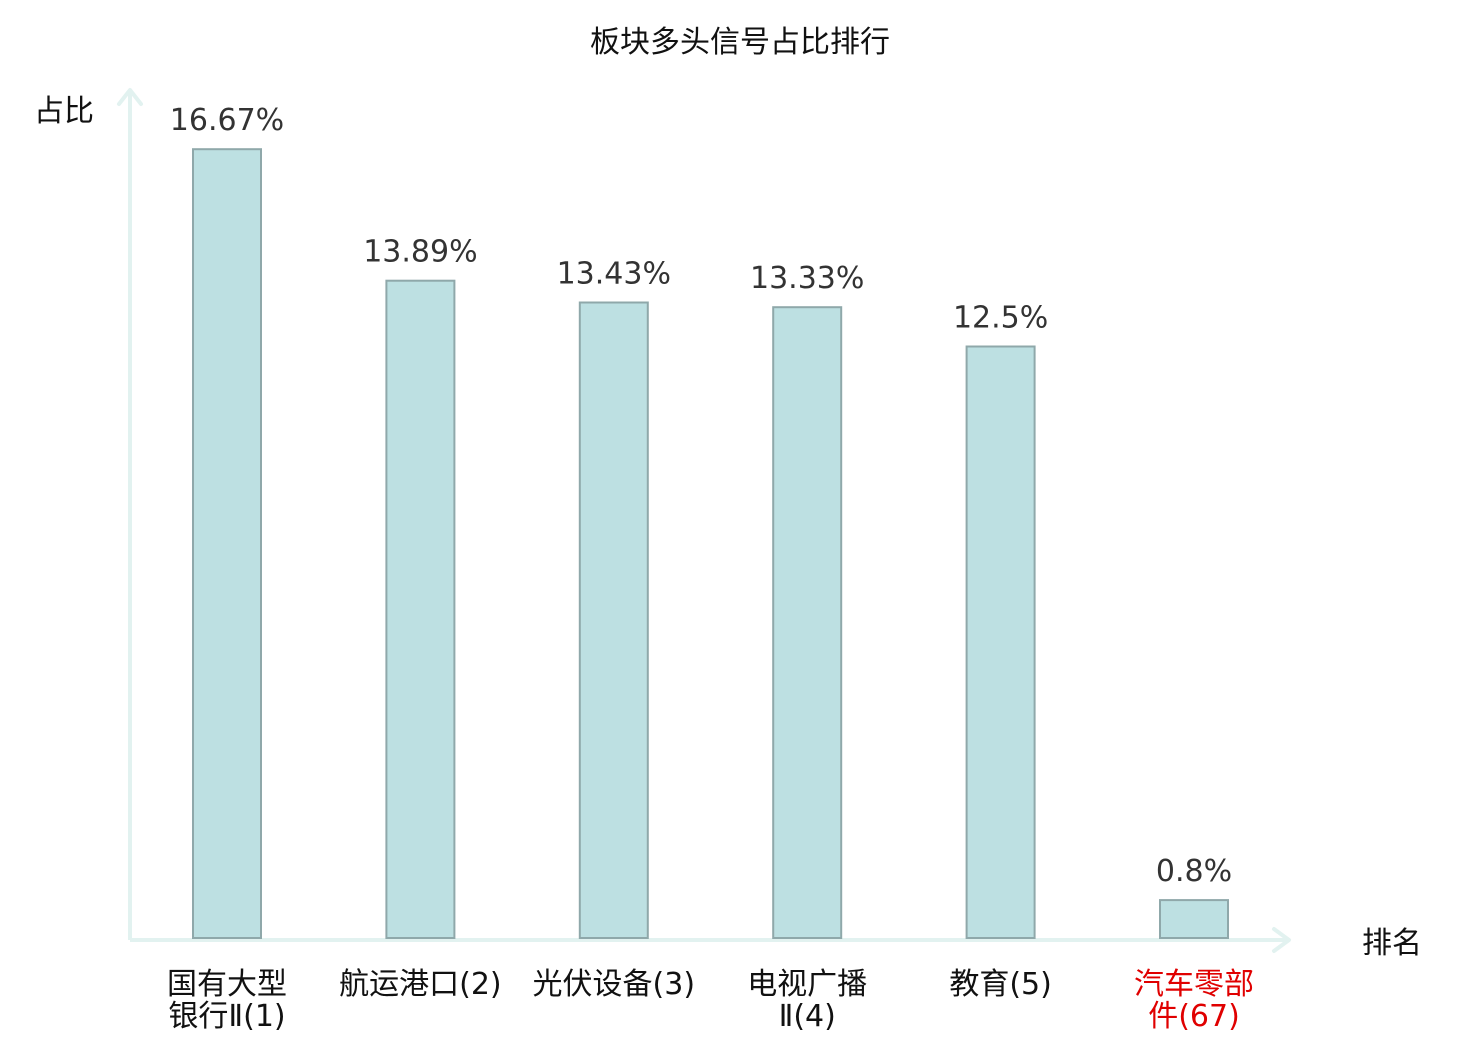 The image size is (1480, 1040). Describe the element at coordinates (227, 120) in the screenshot. I see `bar-value-label-1: 16.67%` at that location.